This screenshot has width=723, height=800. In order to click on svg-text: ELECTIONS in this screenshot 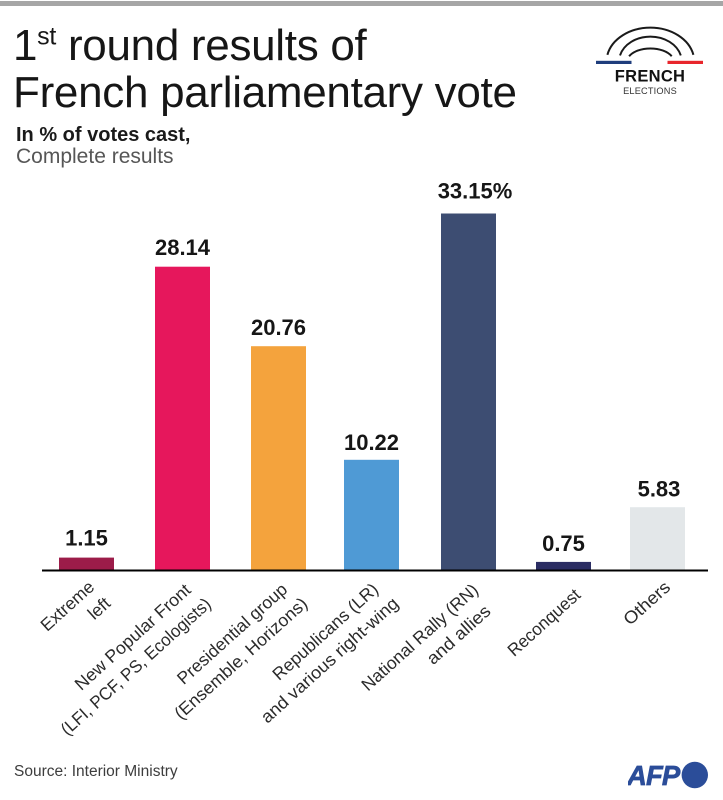, I will do `click(650, 91)`.